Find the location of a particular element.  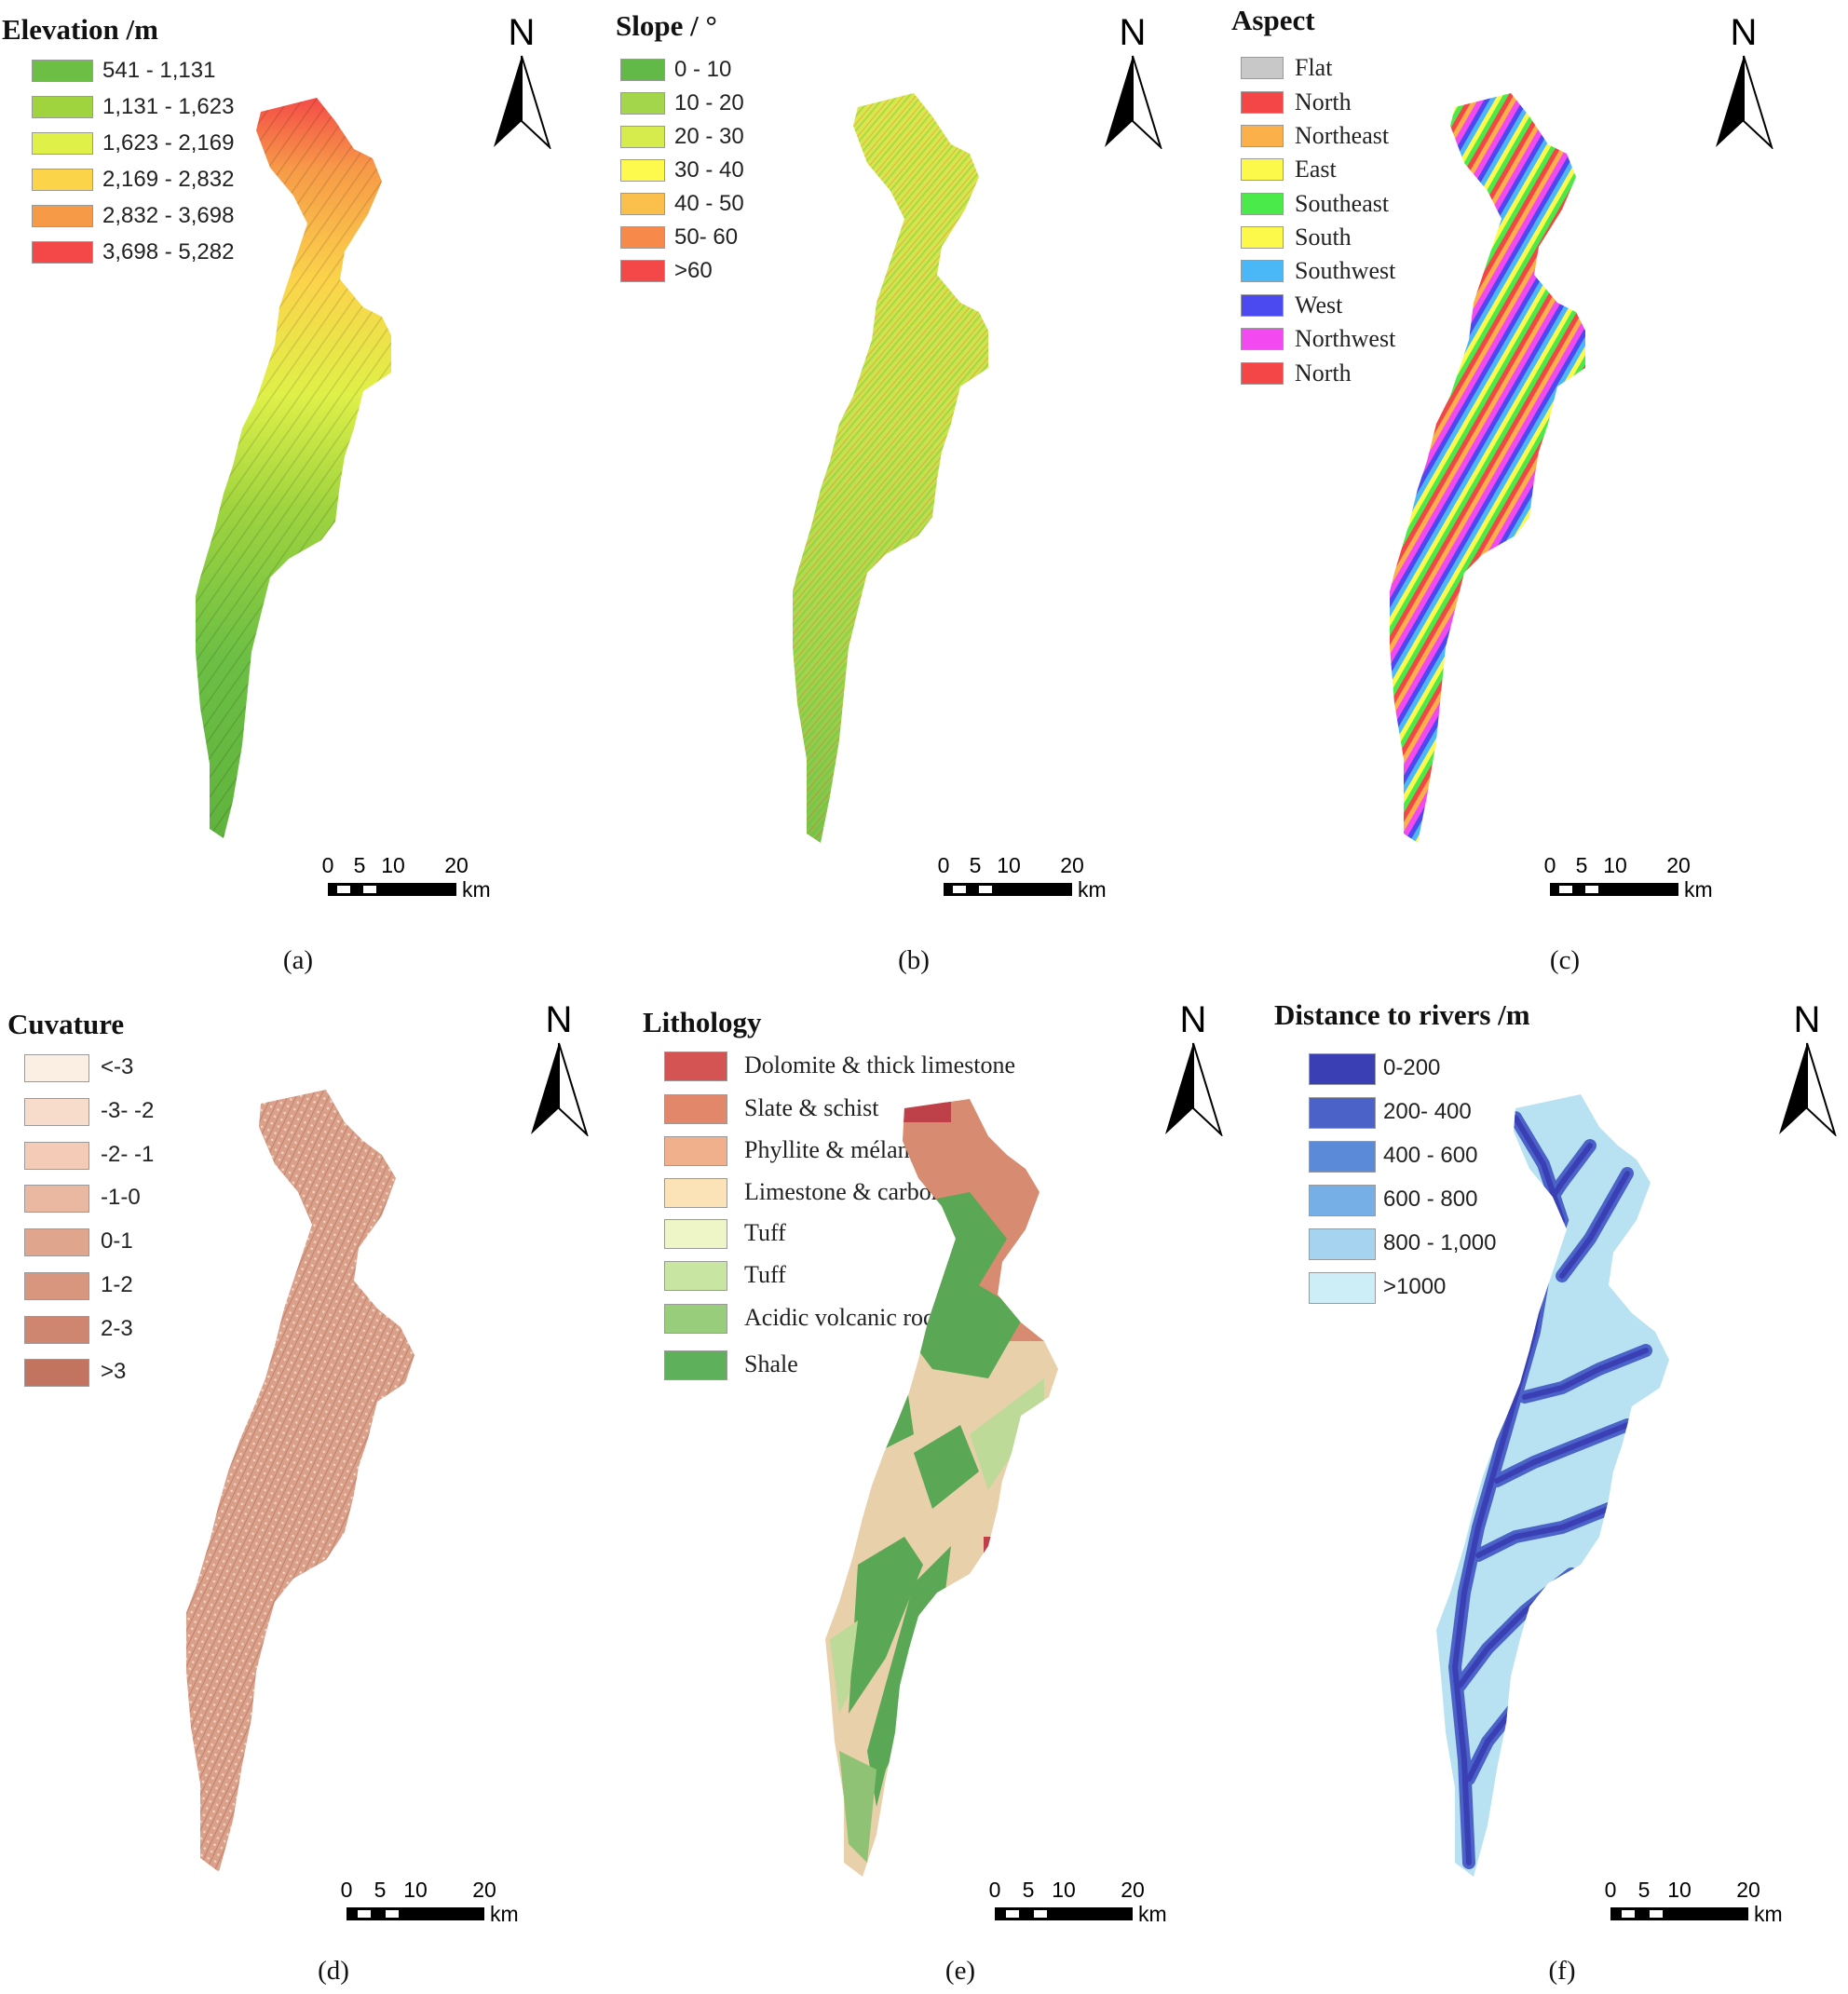

legend-title: Distance to rivers /m is located at coordinates (1402, 1014).